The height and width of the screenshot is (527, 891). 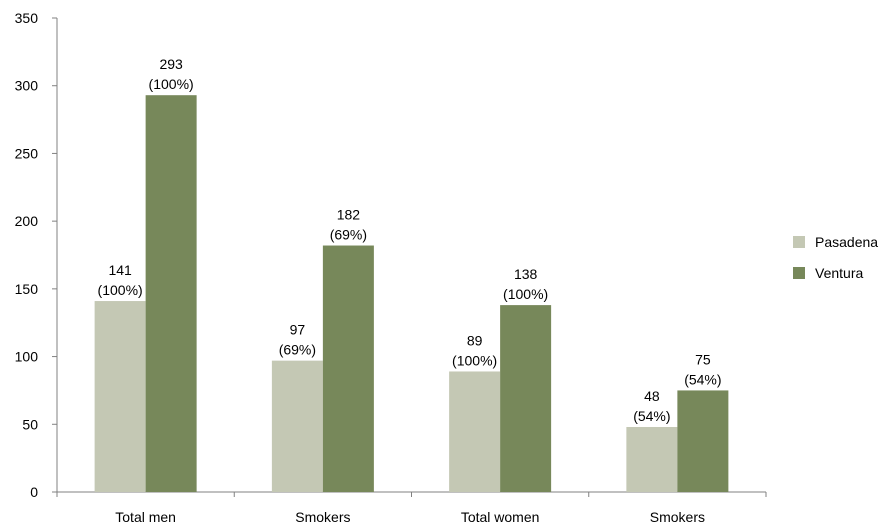 What do you see at coordinates (27, 289) in the screenshot?
I see `y-tick-label: 150` at bounding box center [27, 289].